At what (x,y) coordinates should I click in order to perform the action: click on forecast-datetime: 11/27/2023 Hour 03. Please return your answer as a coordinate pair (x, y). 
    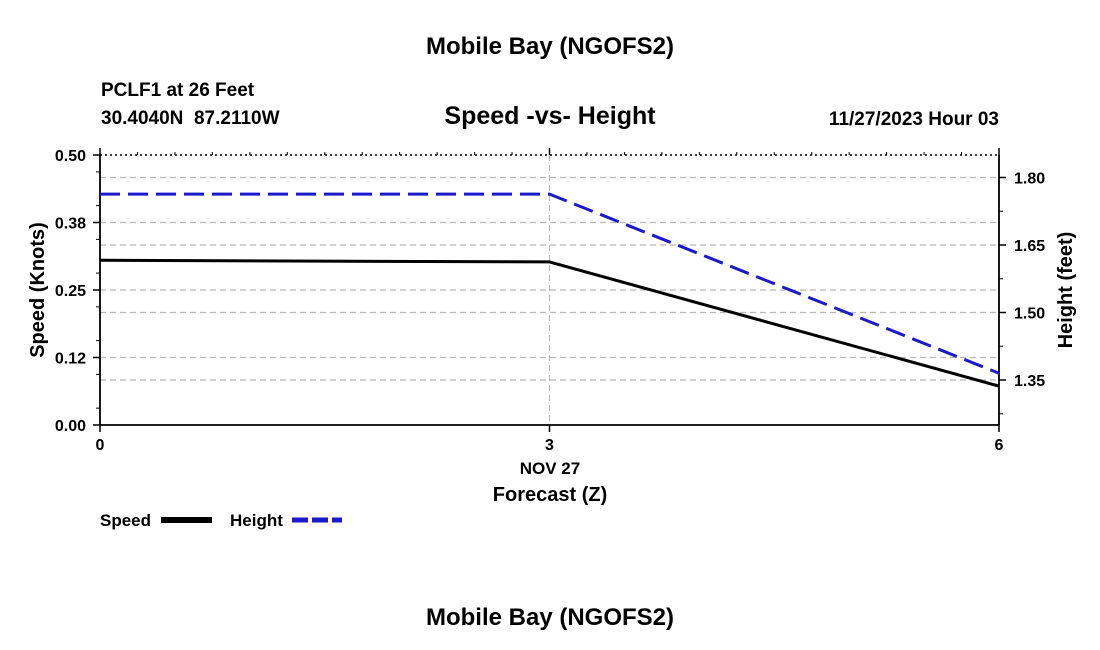
    Looking at the image, I should click on (914, 119).